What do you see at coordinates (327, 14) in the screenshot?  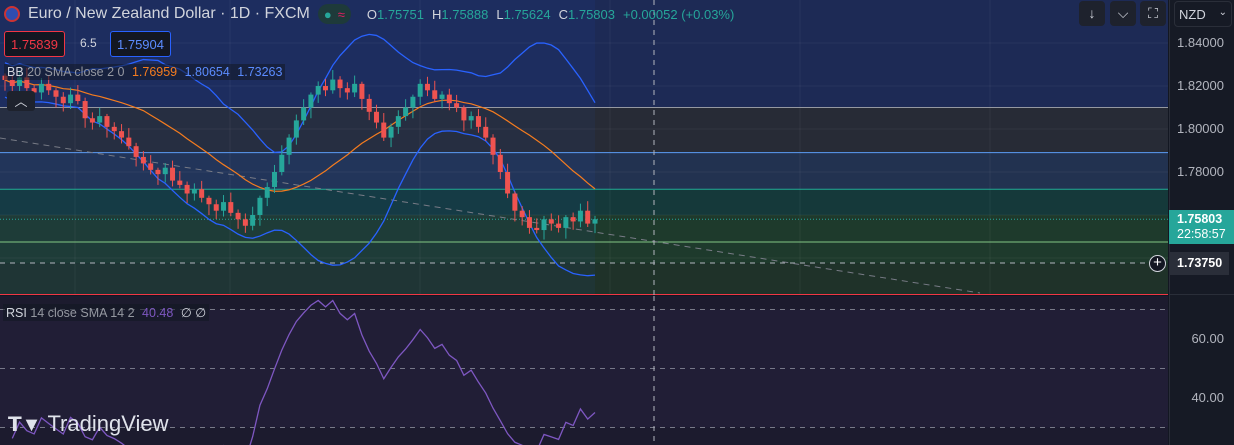 I see `market-open-icon: ●` at bounding box center [327, 14].